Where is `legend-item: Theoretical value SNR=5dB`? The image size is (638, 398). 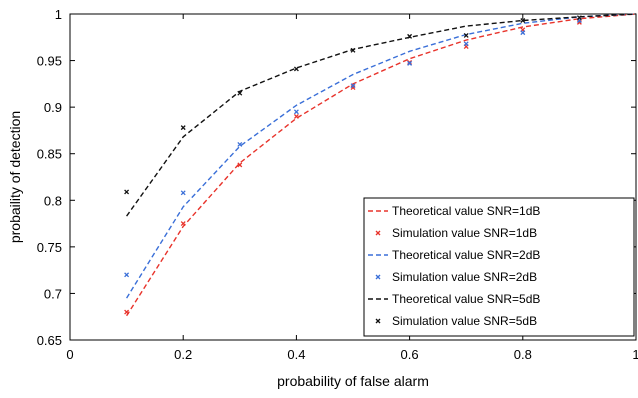
legend-item: Theoretical value SNR=5dB is located at coordinates (454, 299).